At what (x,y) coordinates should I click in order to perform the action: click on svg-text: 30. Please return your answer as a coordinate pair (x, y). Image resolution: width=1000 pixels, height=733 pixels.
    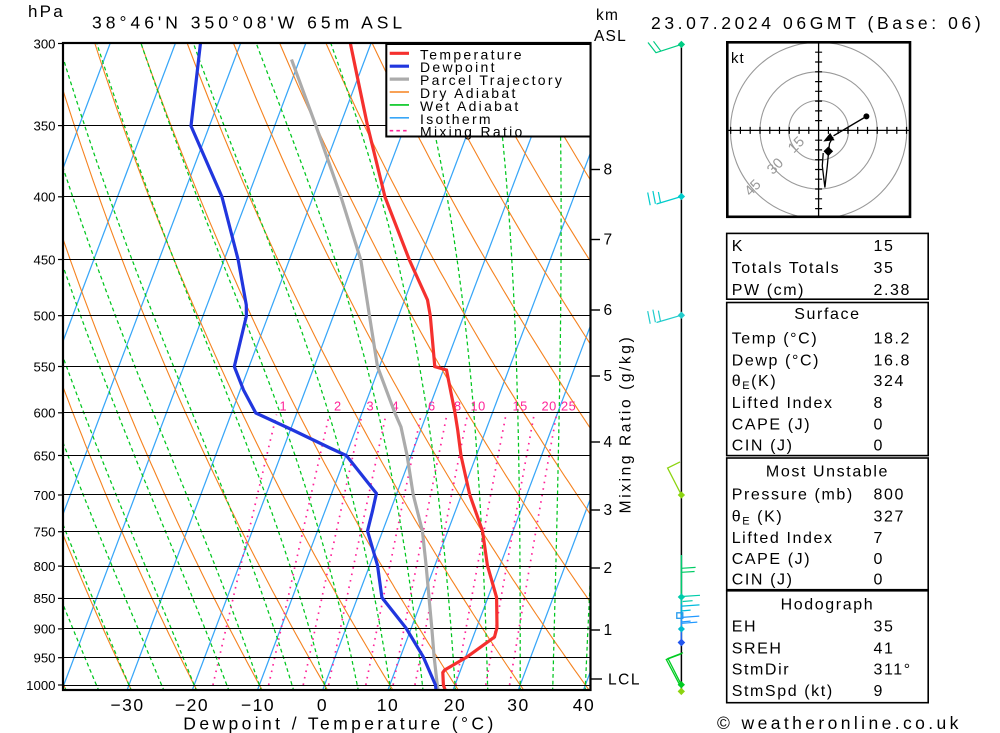
    Looking at the image, I should click on (518, 705).